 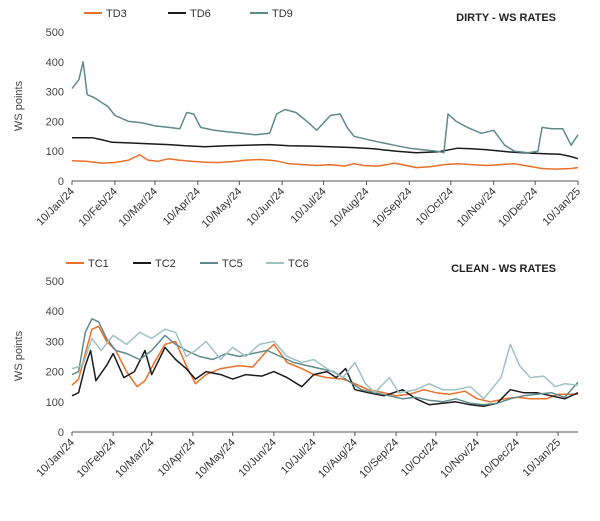 I want to click on series-line-td6, so click(x=325, y=148).